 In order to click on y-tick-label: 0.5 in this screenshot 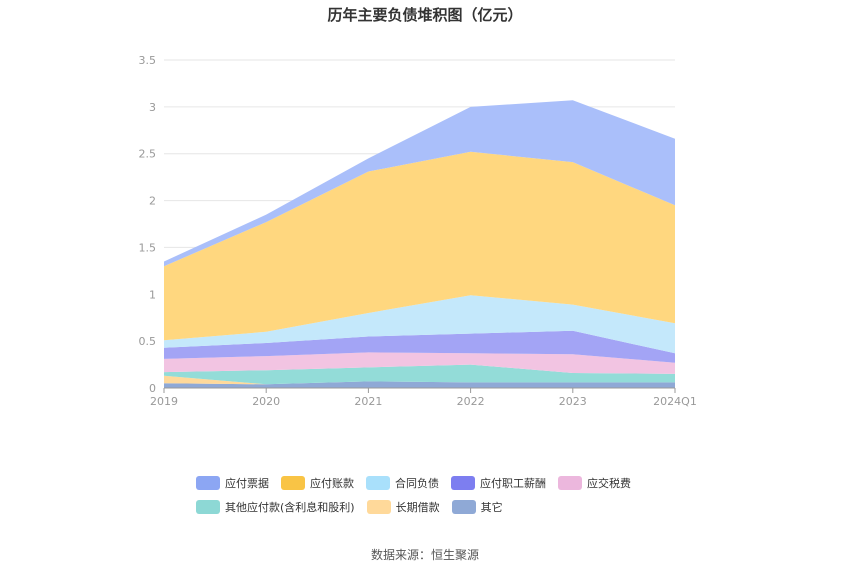, I will do `click(148, 341)`.